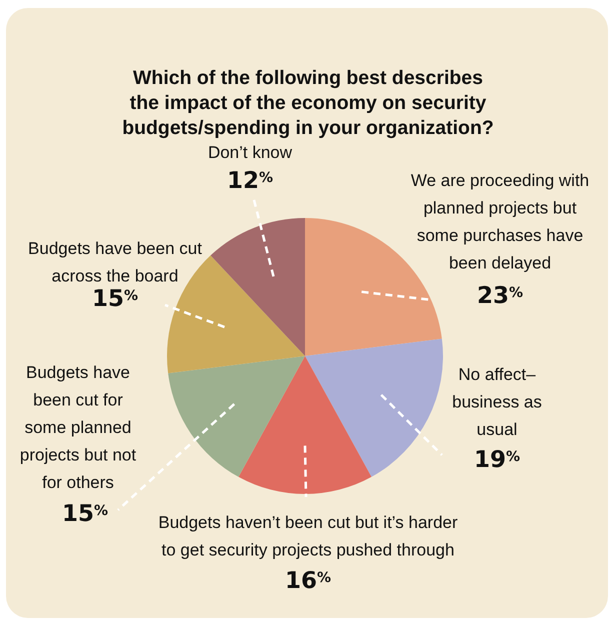 The width and height of the screenshot is (611, 620). I want to click on data-label: 12$^{%}$, so click(250, 181).